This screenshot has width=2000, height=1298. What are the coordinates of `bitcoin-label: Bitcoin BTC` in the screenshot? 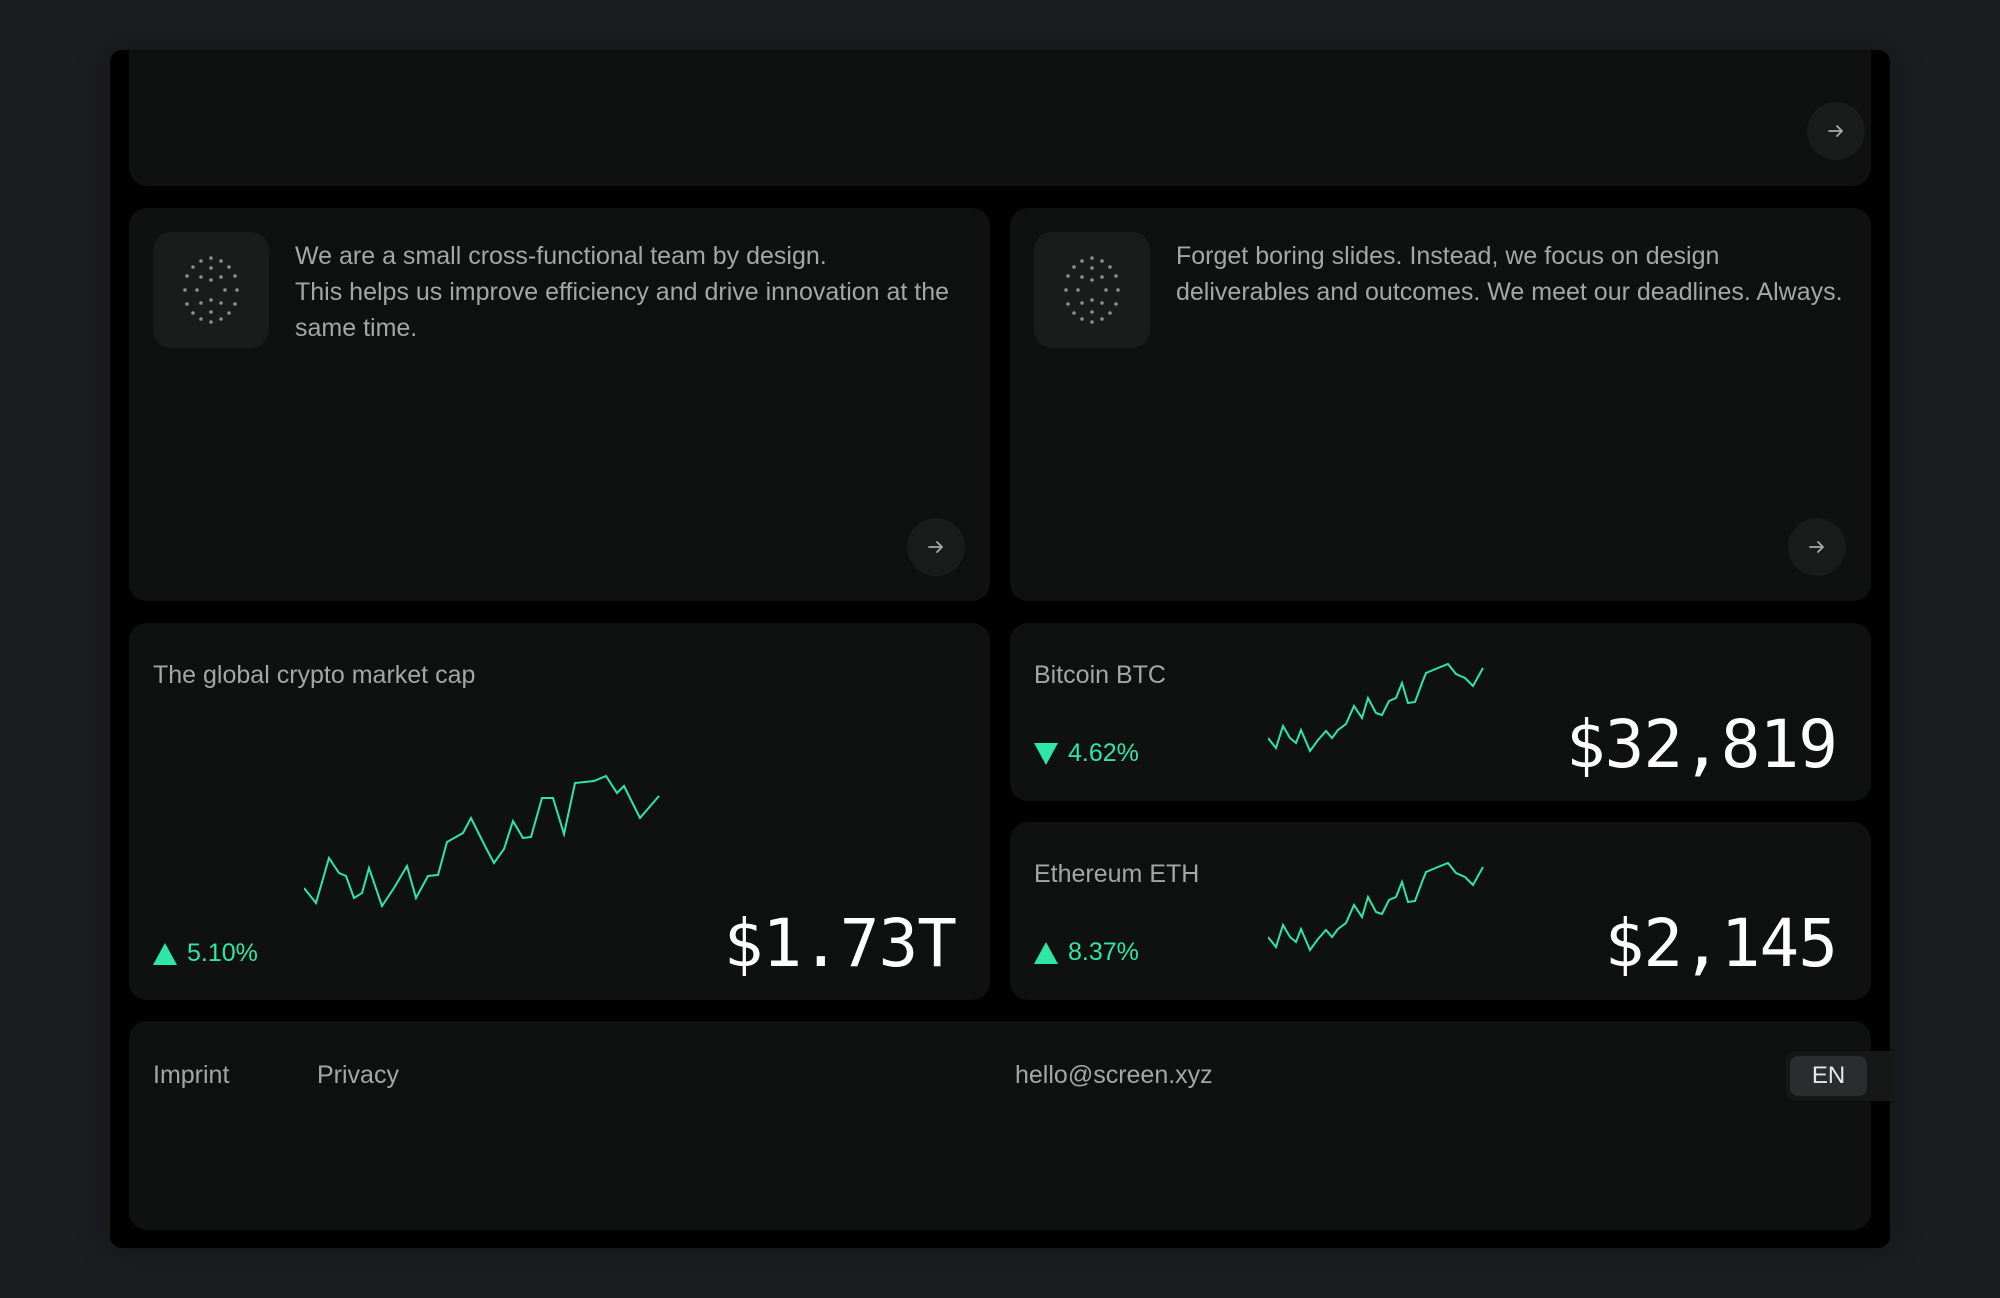 It's located at (1100, 675).